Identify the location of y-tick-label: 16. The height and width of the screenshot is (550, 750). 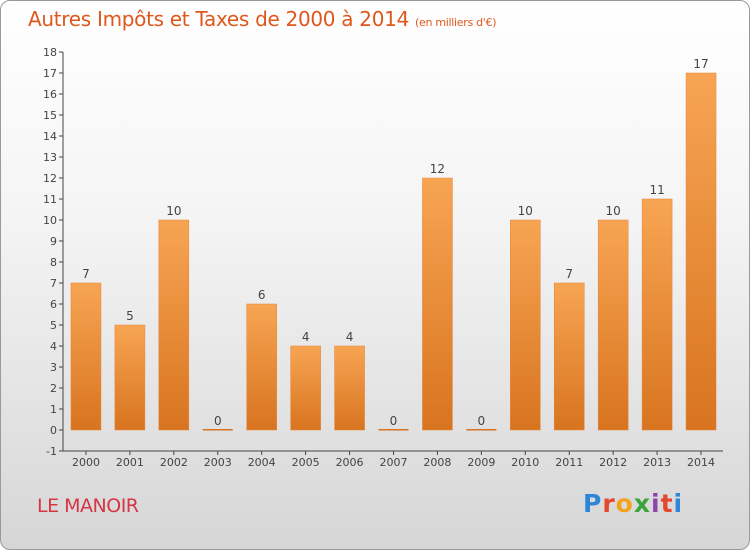
(50, 94).